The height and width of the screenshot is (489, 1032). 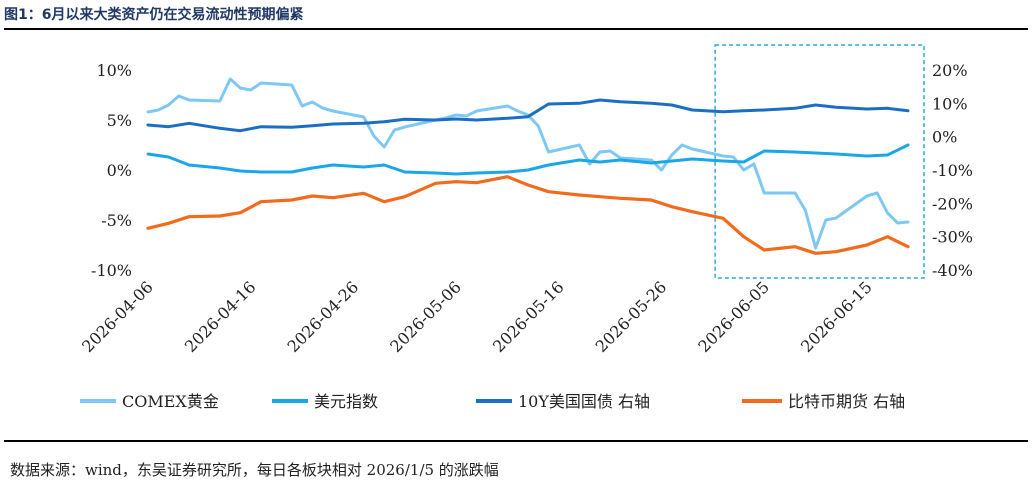 I want to click on left-tick-label: -10%, so click(x=111, y=270).